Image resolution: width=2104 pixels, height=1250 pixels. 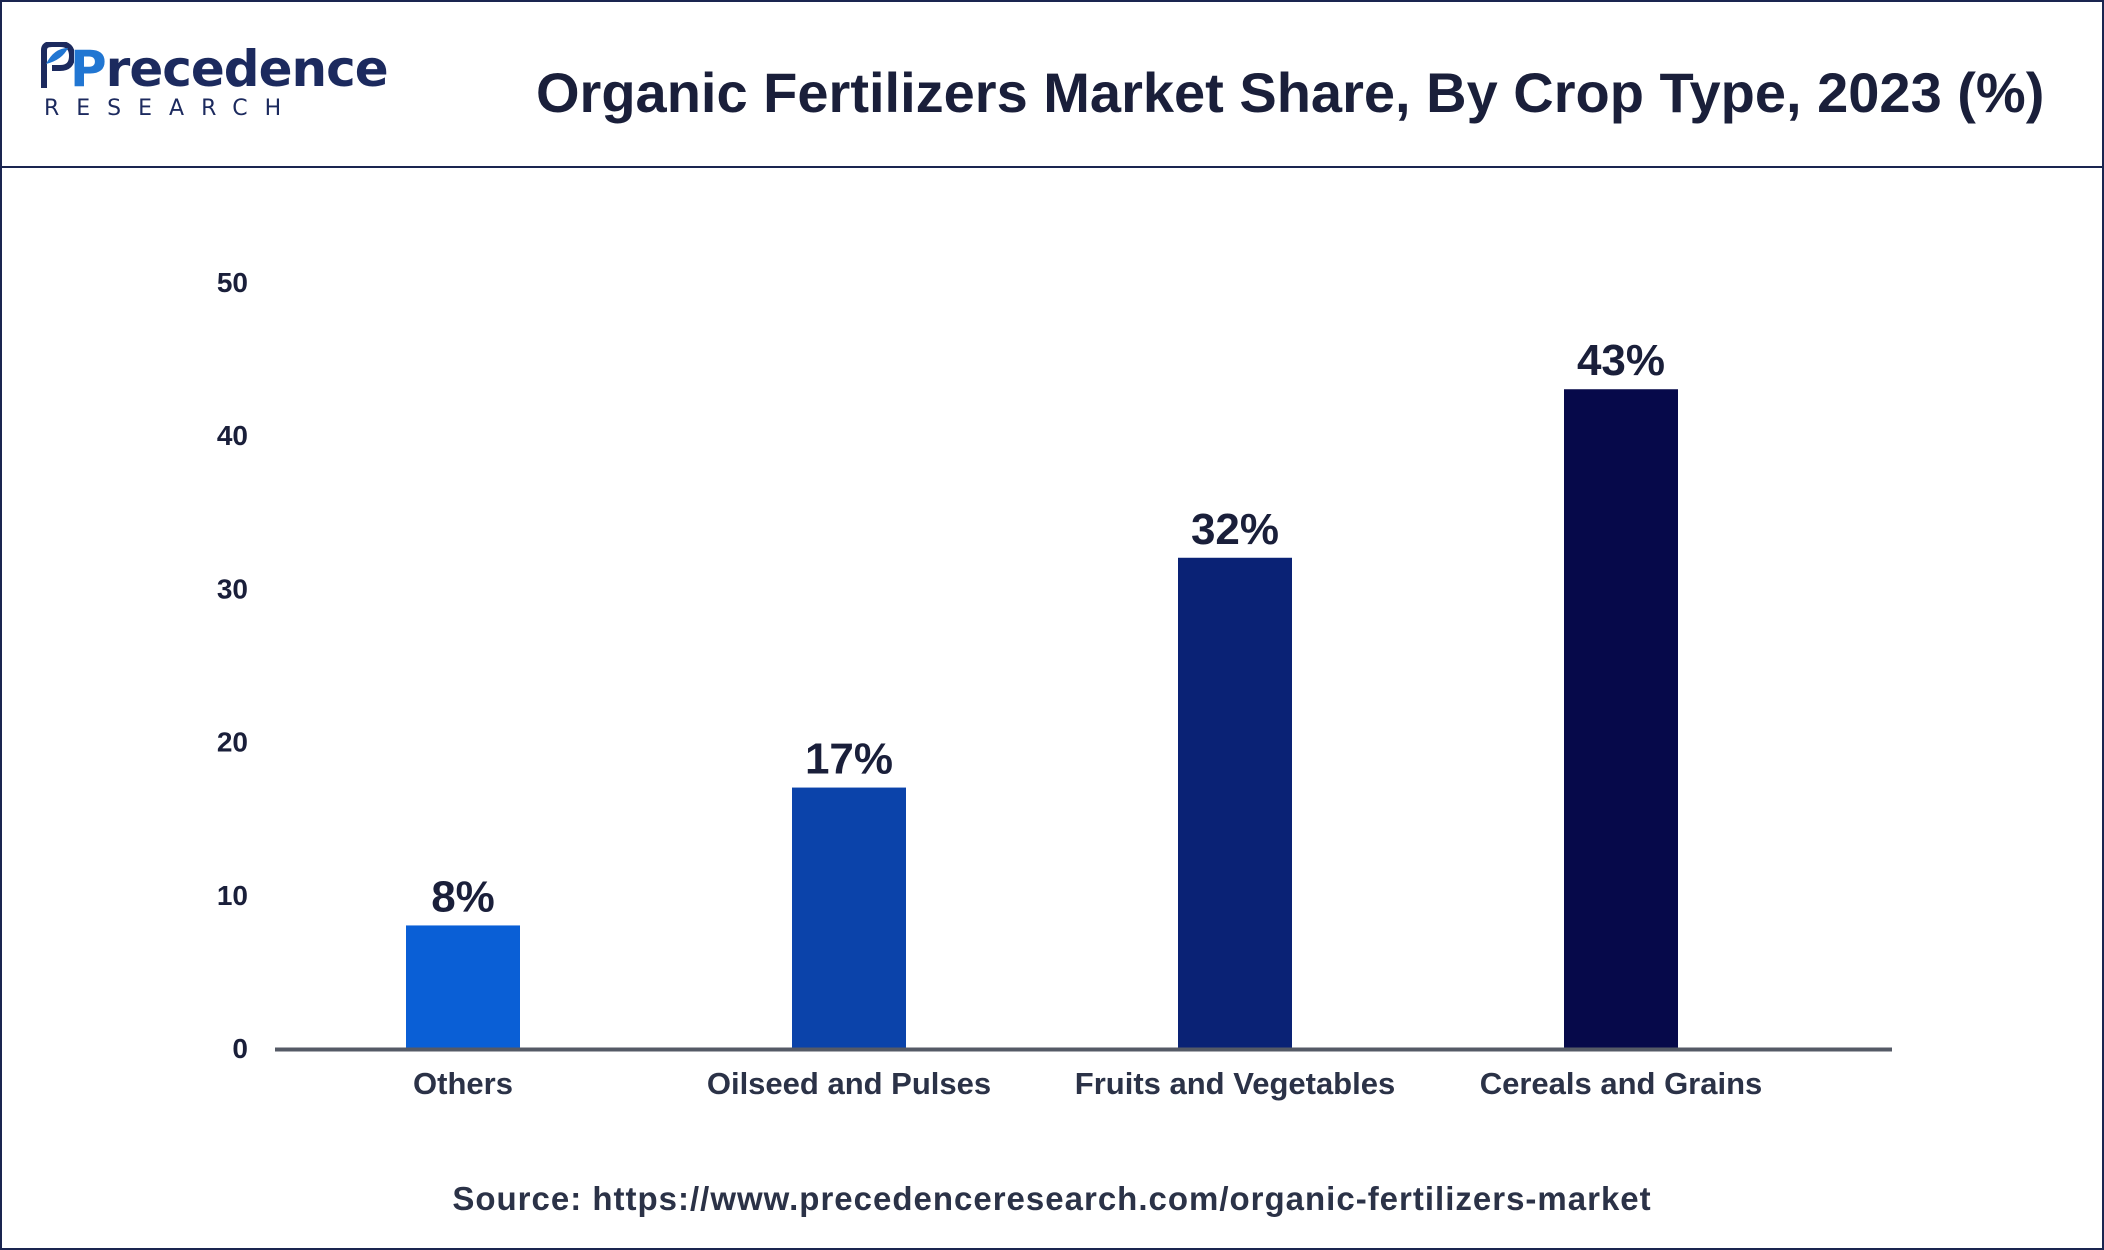 I want to click on logo: Precedence RESEARCH, so click(x=214, y=85).